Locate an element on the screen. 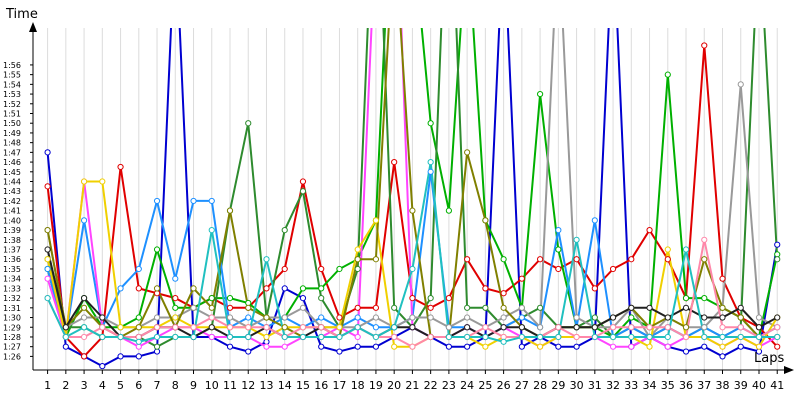 The image size is (800, 400). x-tick-label: 36 is located at coordinates (686, 385).